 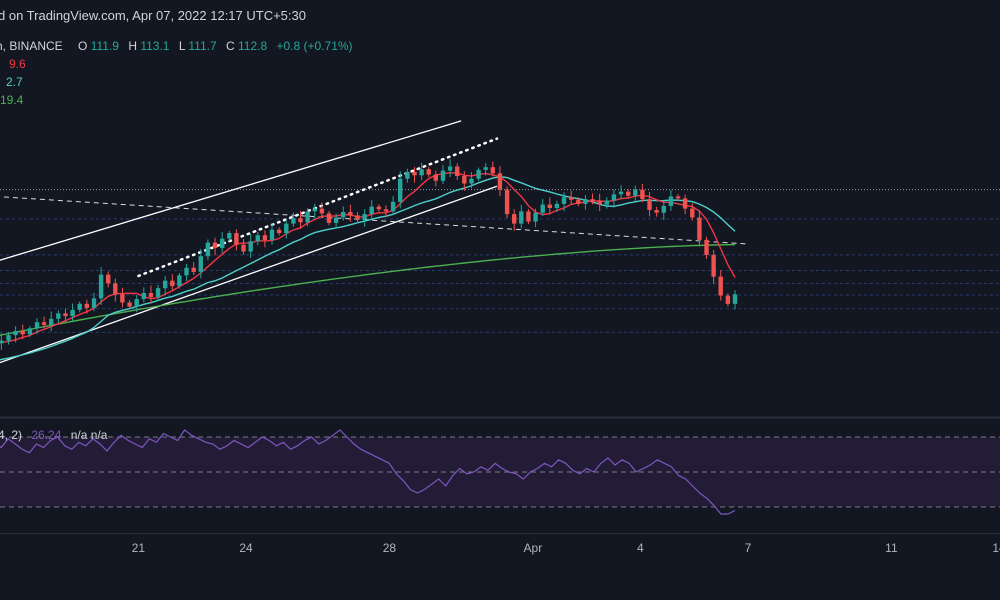 I want to click on open-label: O, so click(x=82, y=46).